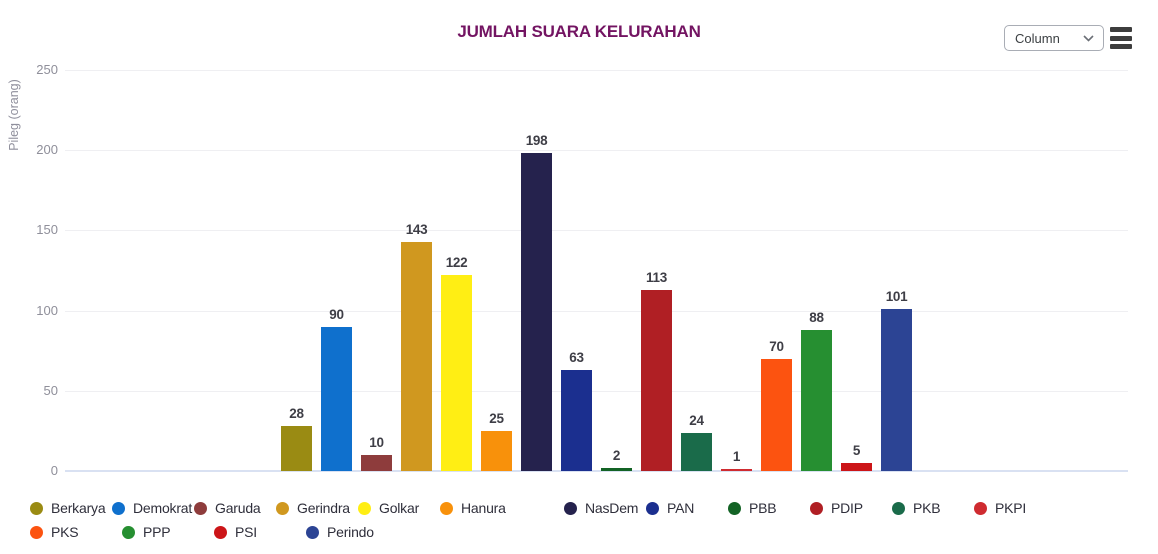 Image resolution: width=1158 pixels, height=554 pixels. What do you see at coordinates (776, 405) in the screenshot?
I see `bar-pks: 70` at bounding box center [776, 405].